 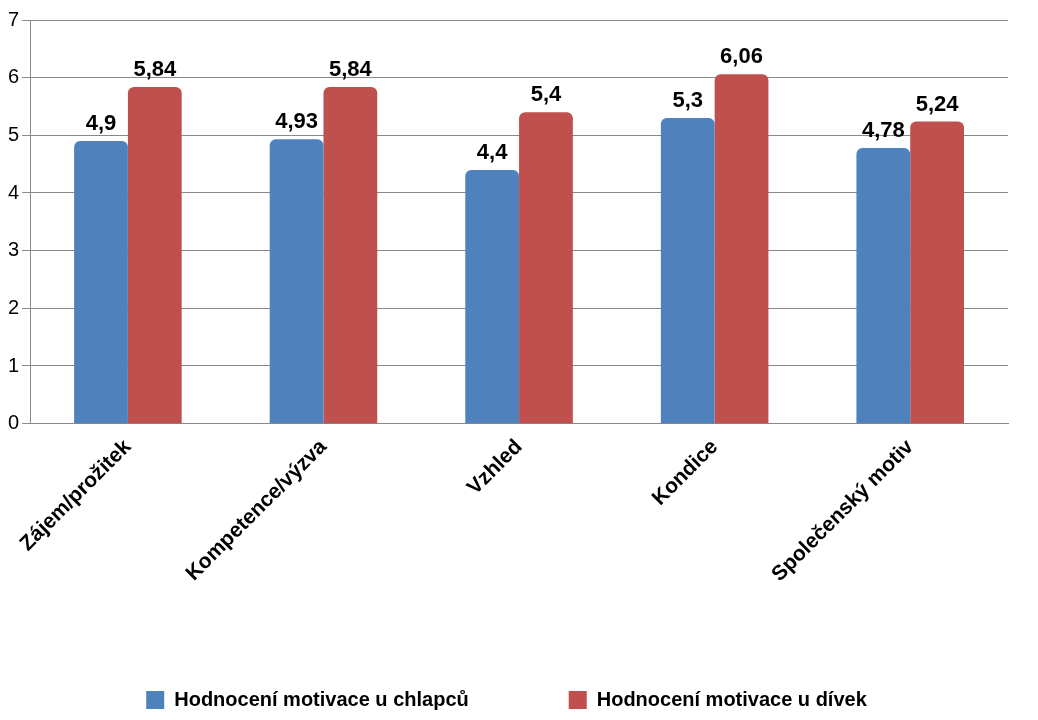 I want to click on y-tick-label: 1, so click(x=14, y=364).